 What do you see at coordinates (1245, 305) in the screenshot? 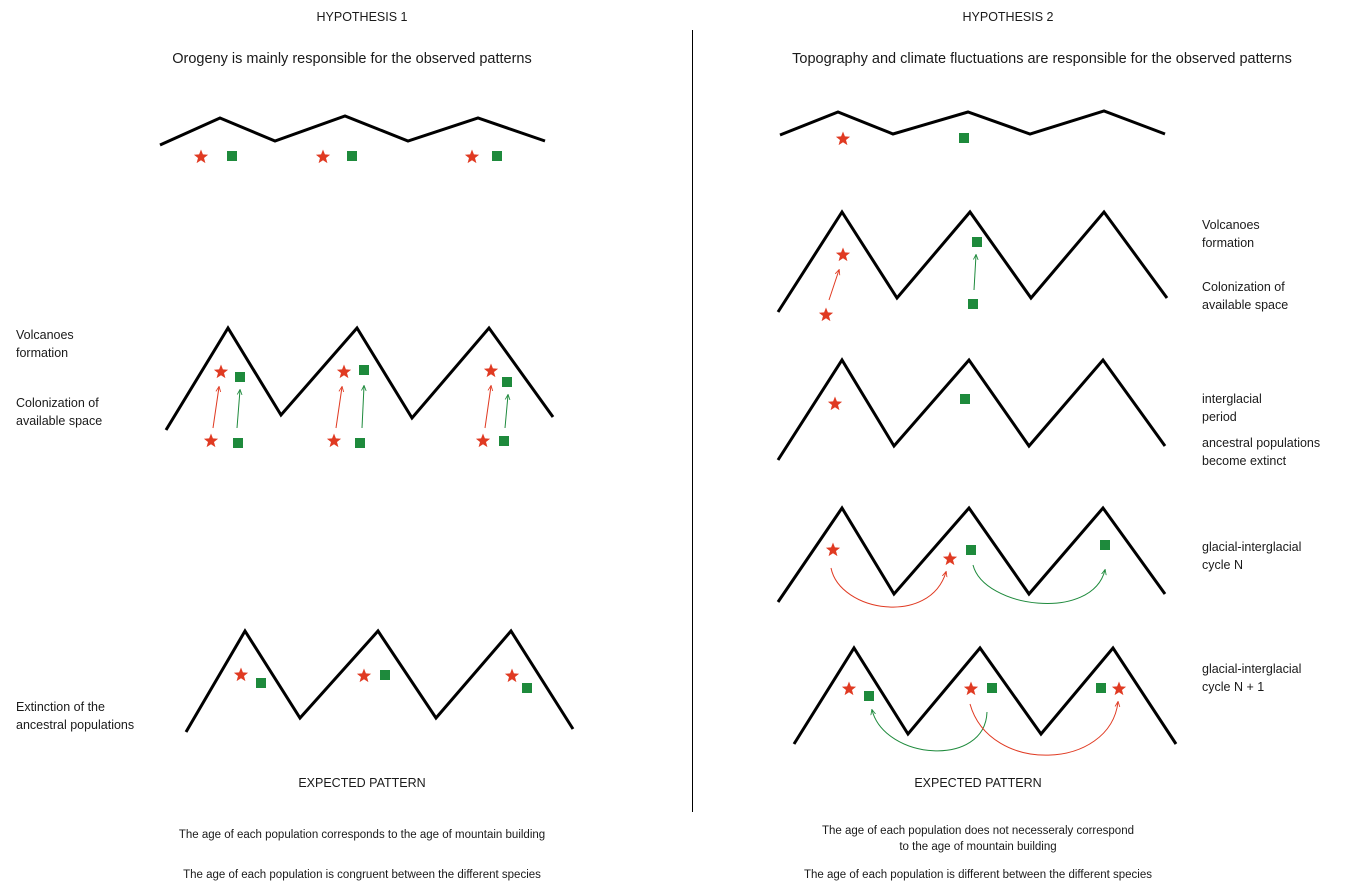
I see `h2-label-colonization-line2: available space` at bounding box center [1245, 305].